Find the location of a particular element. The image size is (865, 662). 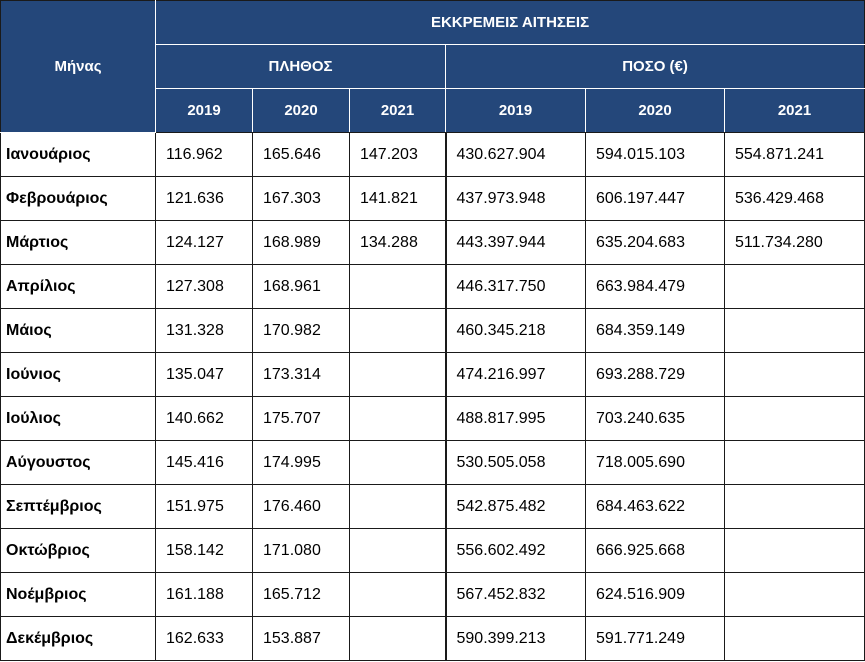

count-cell: 170.982 is located at coordinates (301, 330).